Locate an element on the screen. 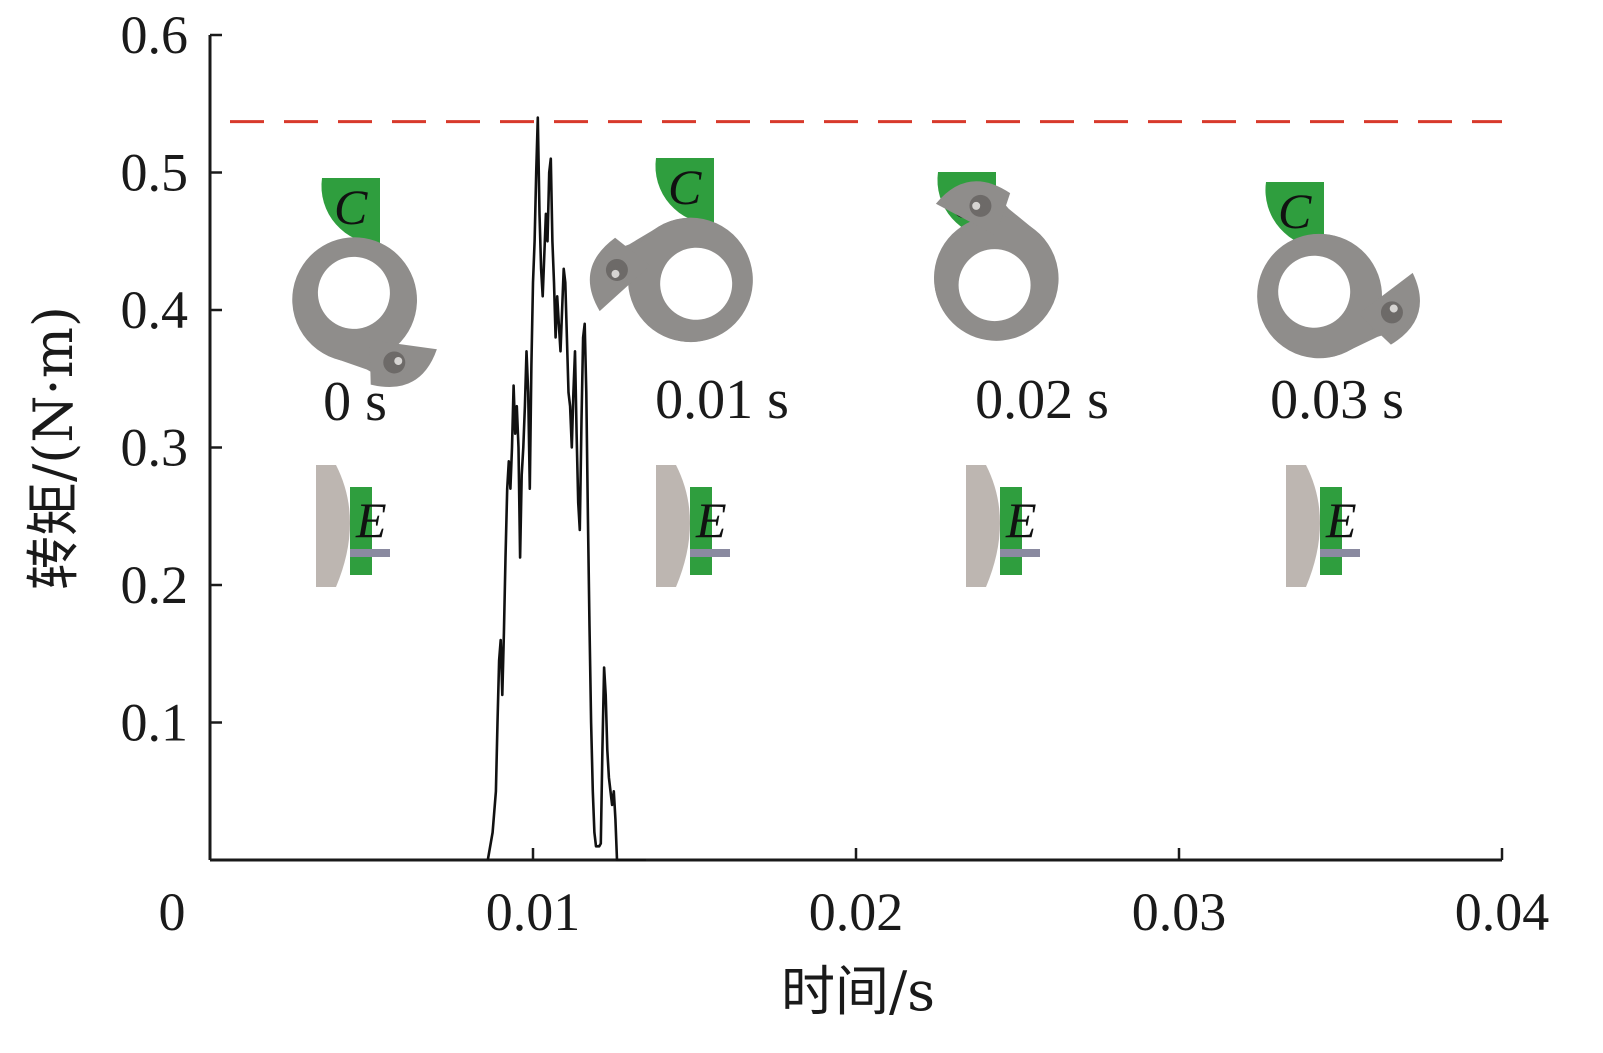 The width and height of the screenshot is (1603, 1053). snapshot-group: C 0.03 s E is located at coordinates (1338, 384).